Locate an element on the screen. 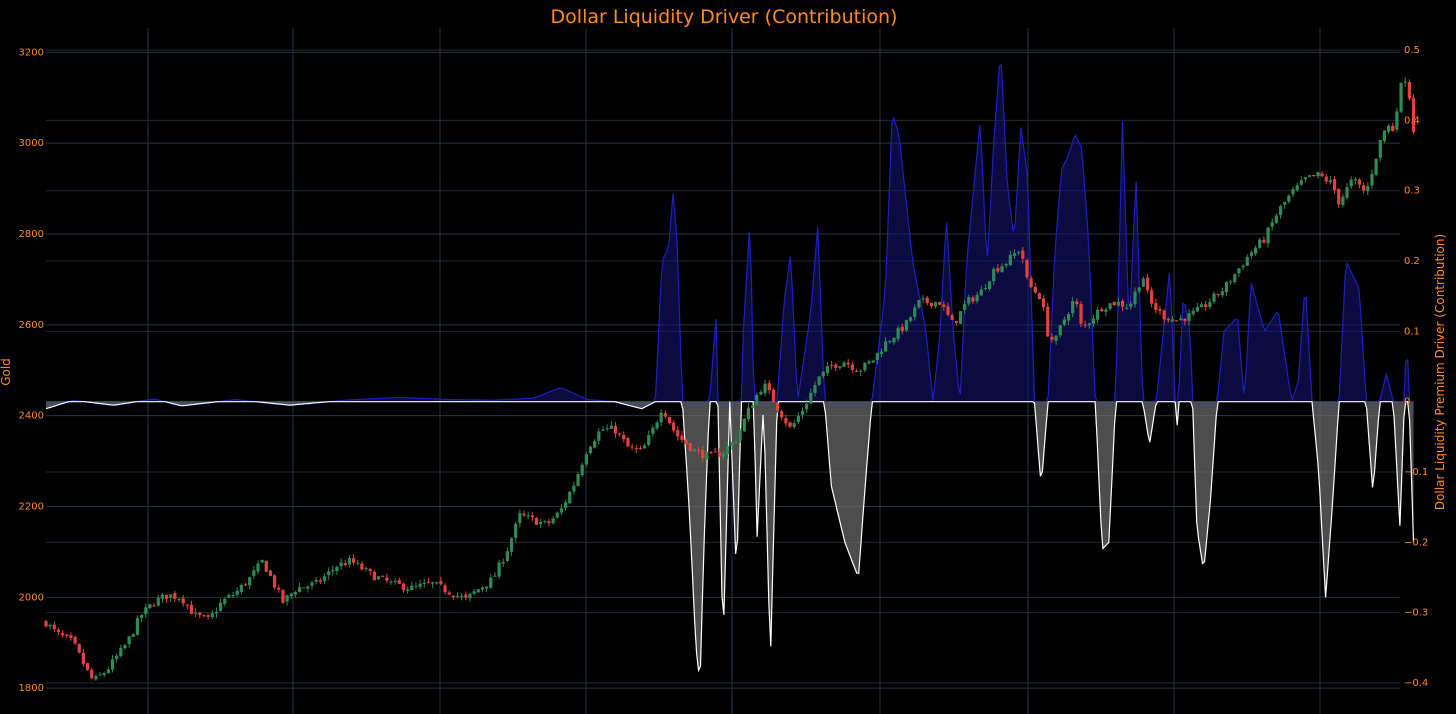 This screenshot has width=1456, height=714. right-tick-label: −0.3 is located at coordinates (1416, 613).